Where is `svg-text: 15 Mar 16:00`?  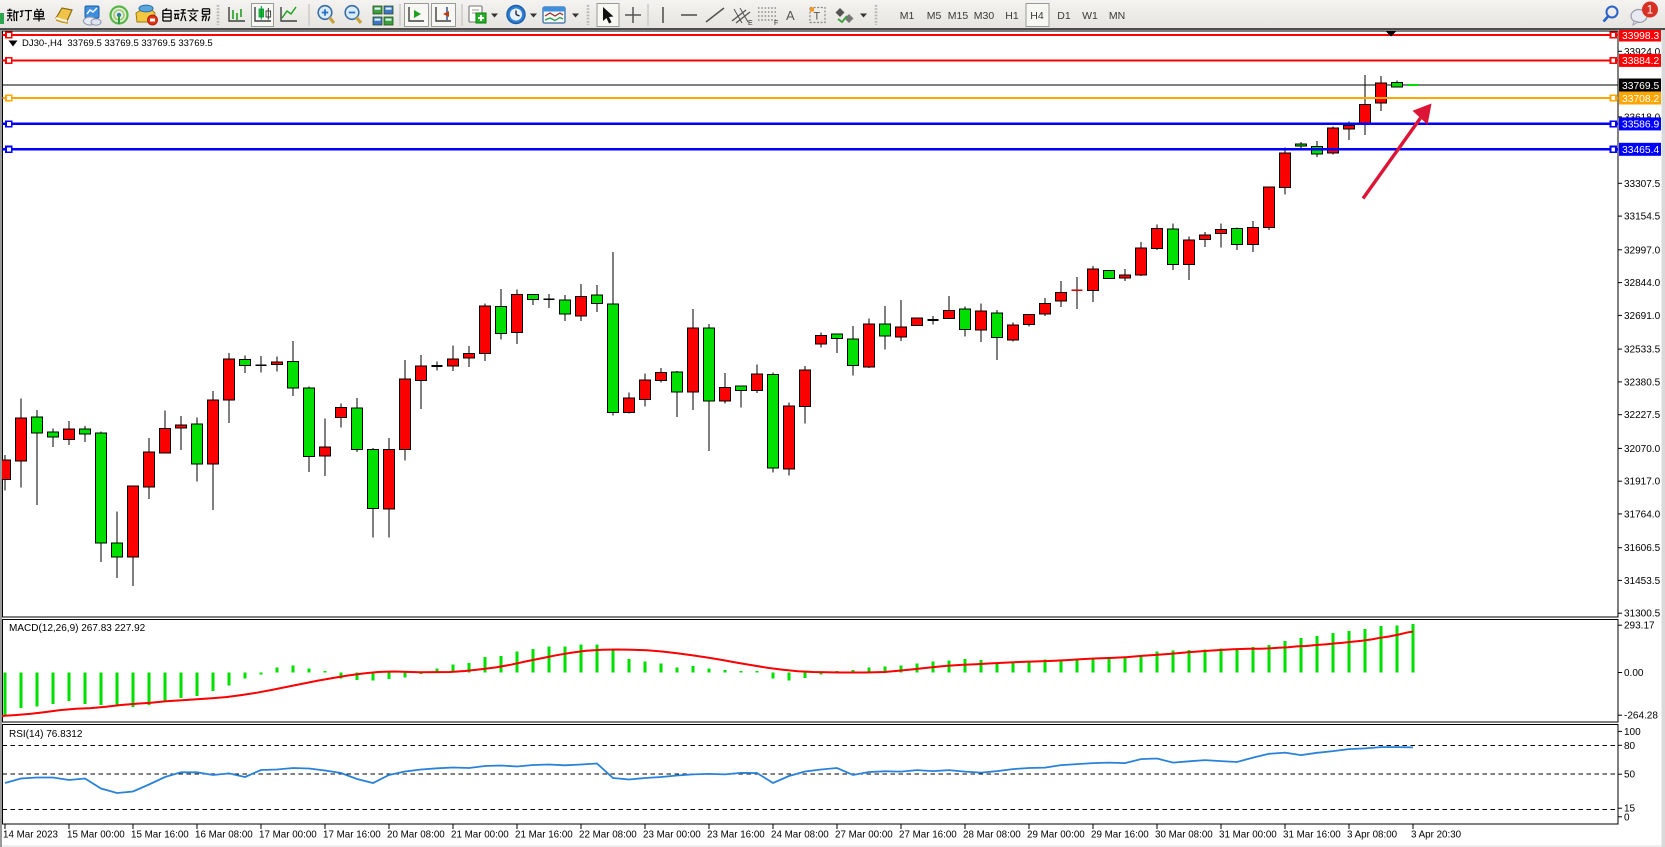
svg-text: 15 Mar 16:00 is located at coordinates (160, 835).